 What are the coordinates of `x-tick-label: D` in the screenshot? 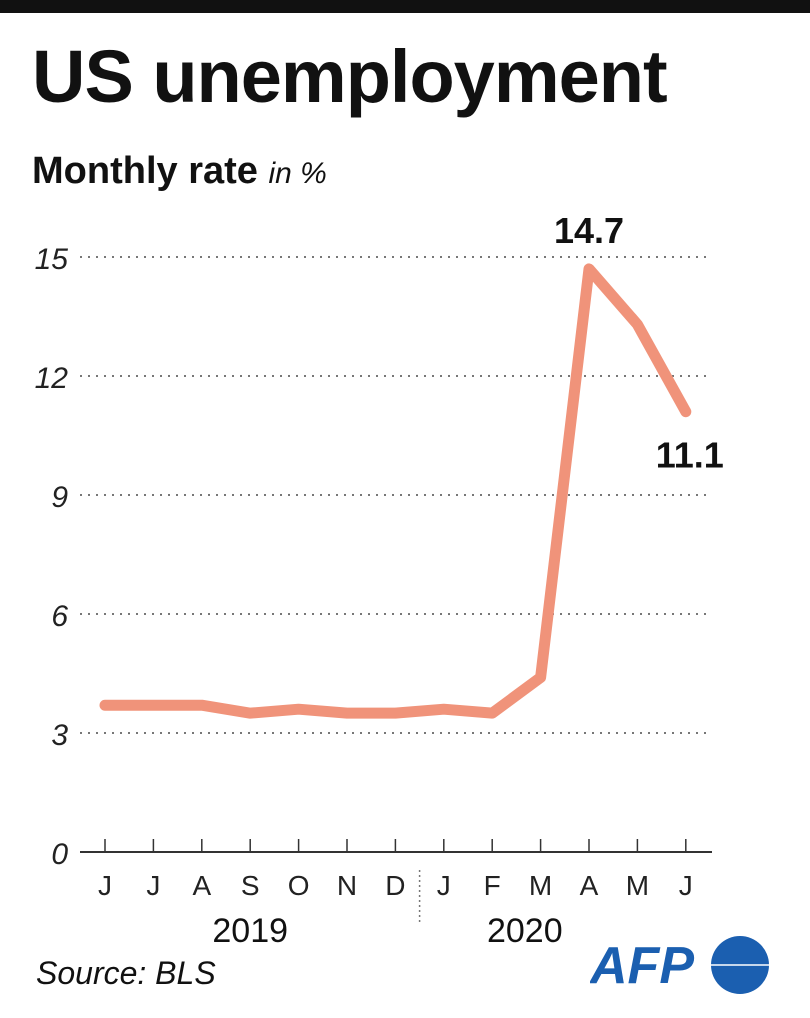 It's located at (395, 885).